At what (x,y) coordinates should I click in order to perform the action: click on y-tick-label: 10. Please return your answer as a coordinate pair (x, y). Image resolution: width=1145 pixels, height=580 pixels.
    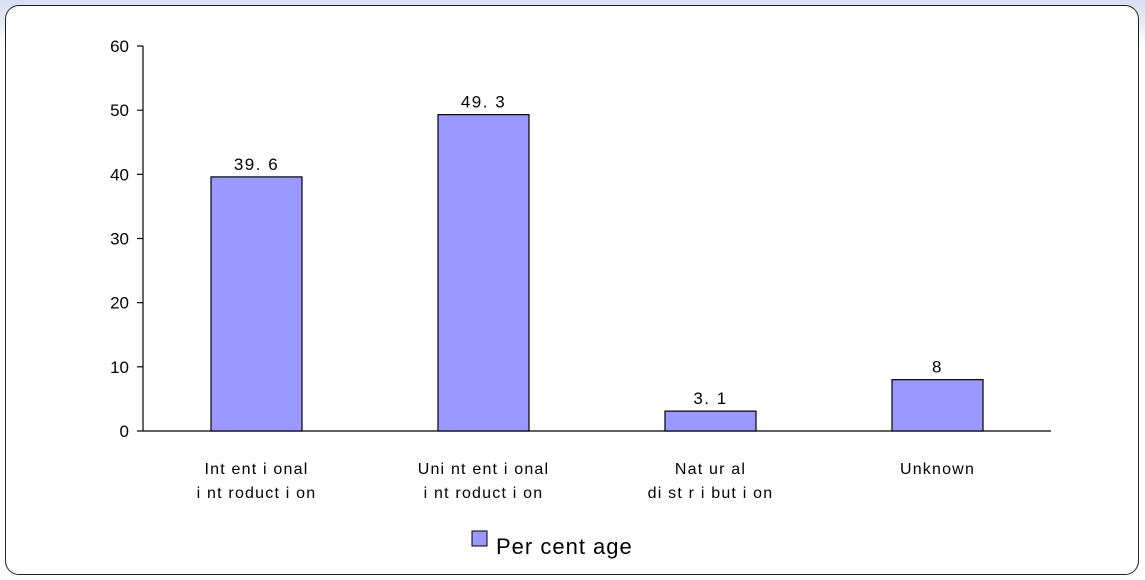
    Looking at the image, I should click on (119, 367).